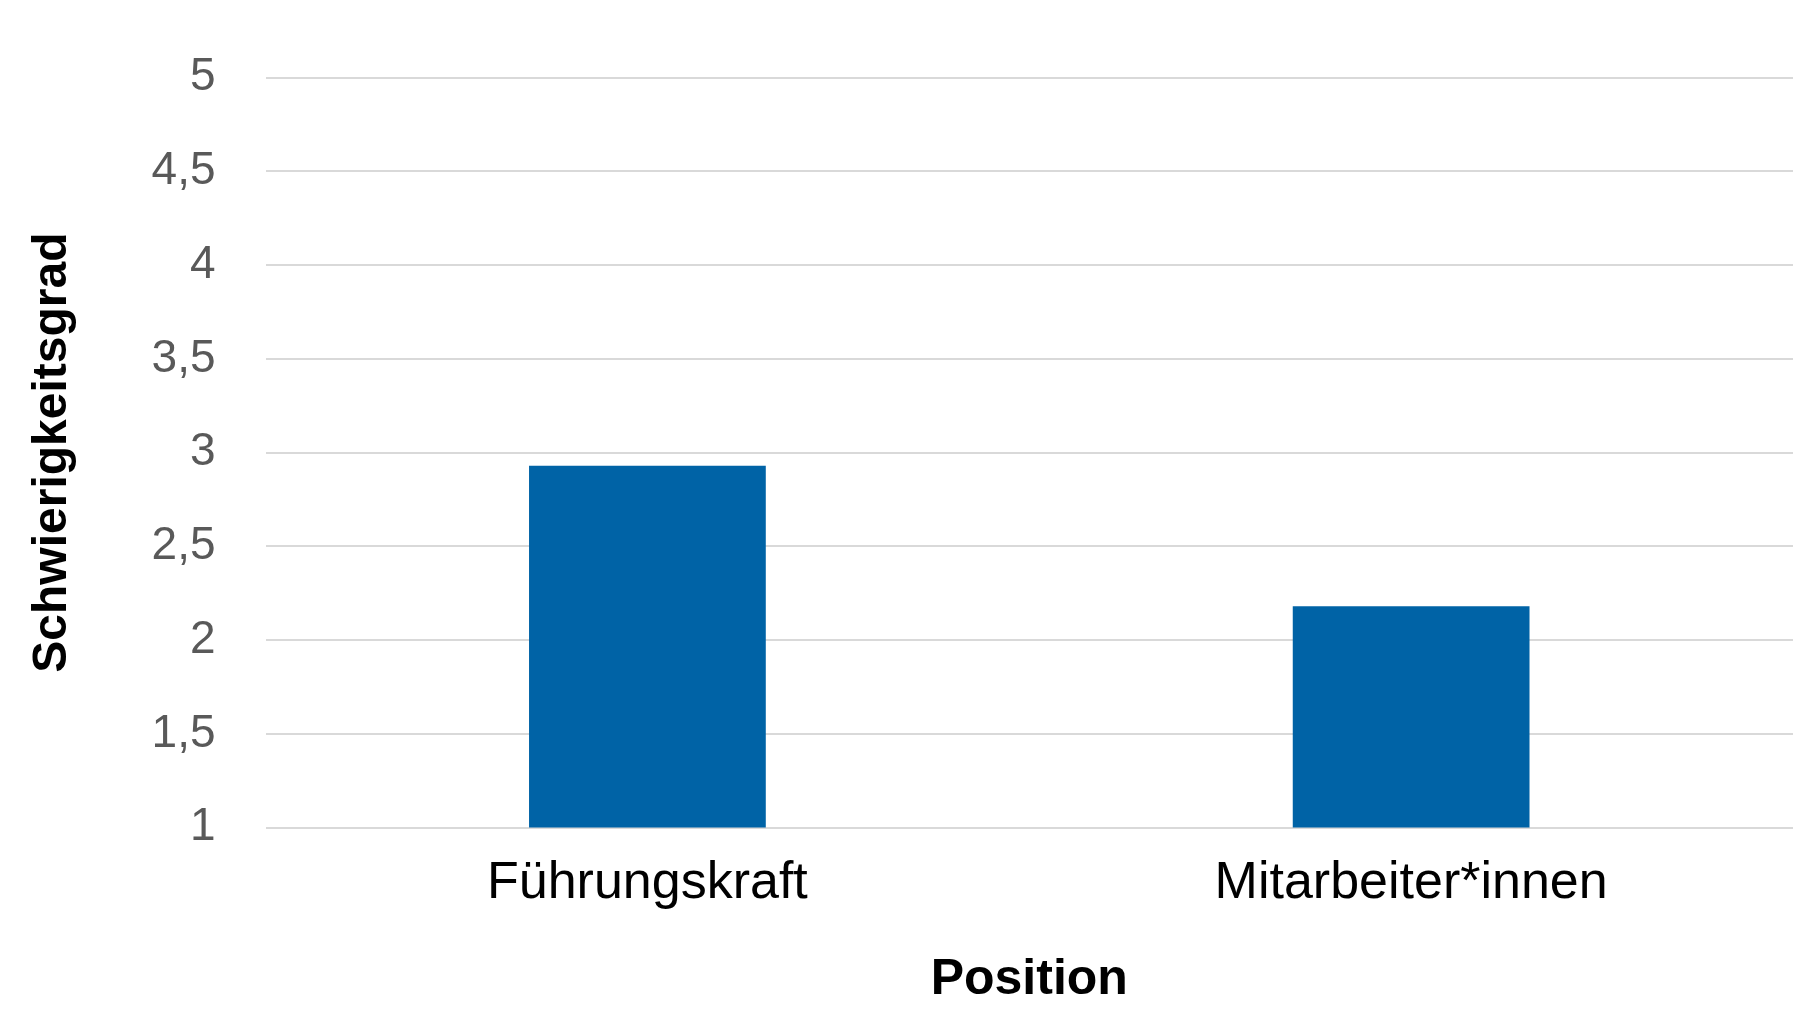 The image size is (1793, 1024). Describe the element at coordinates (202, 636) in the screenshot. I see `y-tick-label: 2` at that location.